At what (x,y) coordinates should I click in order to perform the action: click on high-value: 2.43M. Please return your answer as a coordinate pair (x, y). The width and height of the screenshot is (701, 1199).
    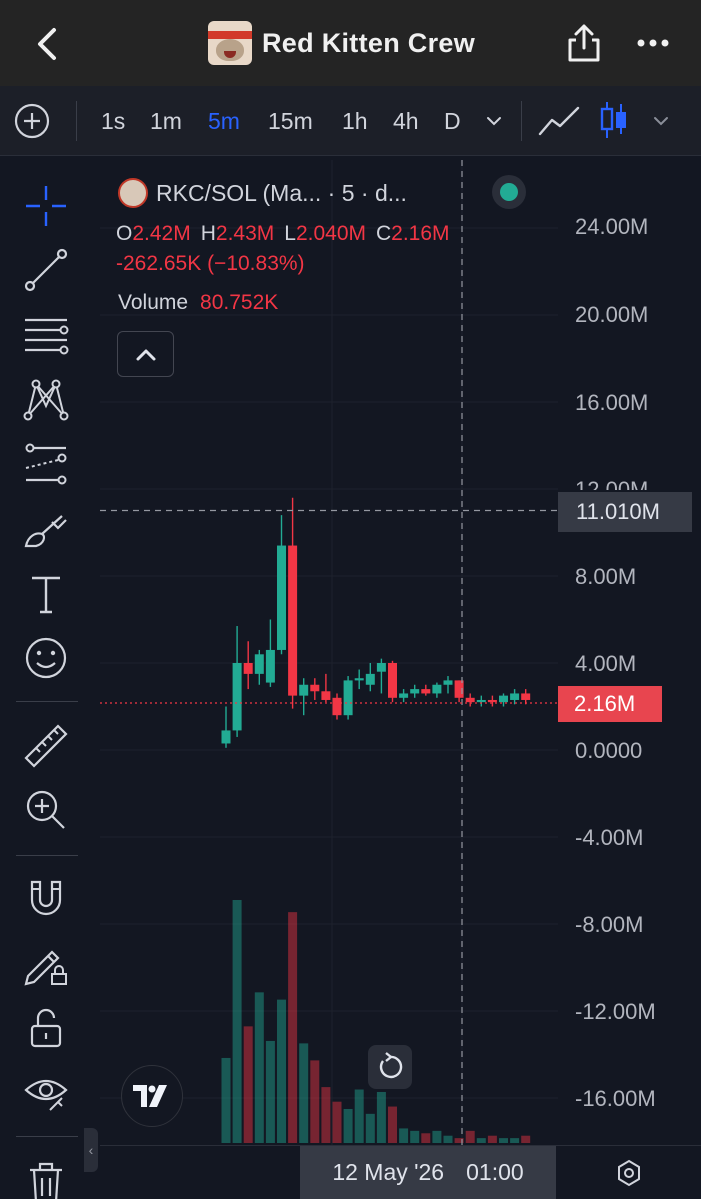
    Looking at the image, I should click on (245, 233).